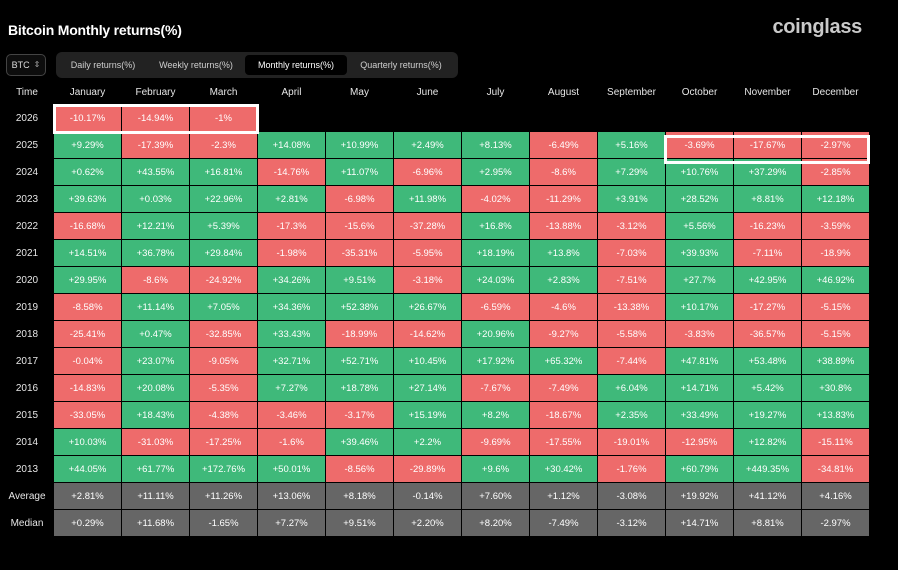 This screenshot has height=570, width=898. I want to click on stat-cell: +1.12%, so click(563, 496).